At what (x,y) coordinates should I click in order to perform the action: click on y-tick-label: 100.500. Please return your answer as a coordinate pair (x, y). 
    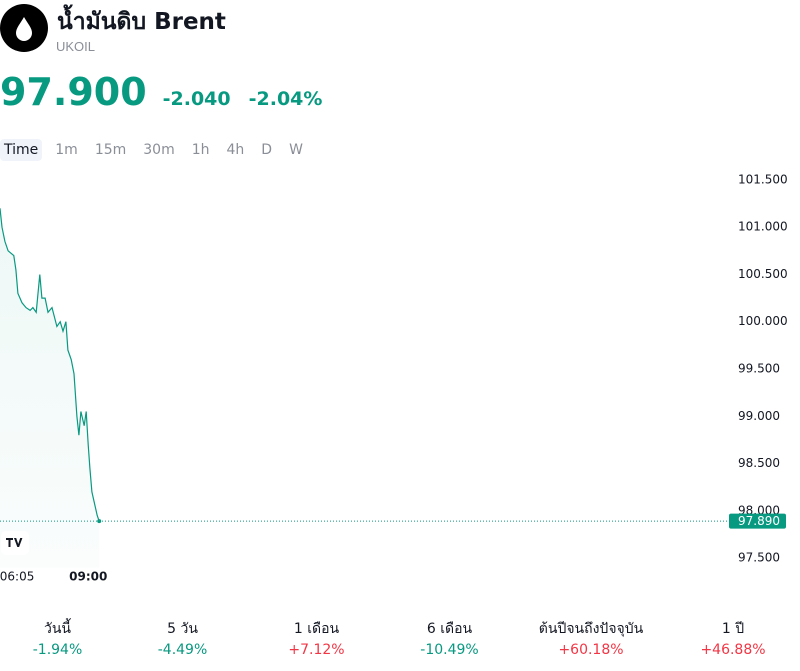
    Looking at the image, I should click on (763, 274).